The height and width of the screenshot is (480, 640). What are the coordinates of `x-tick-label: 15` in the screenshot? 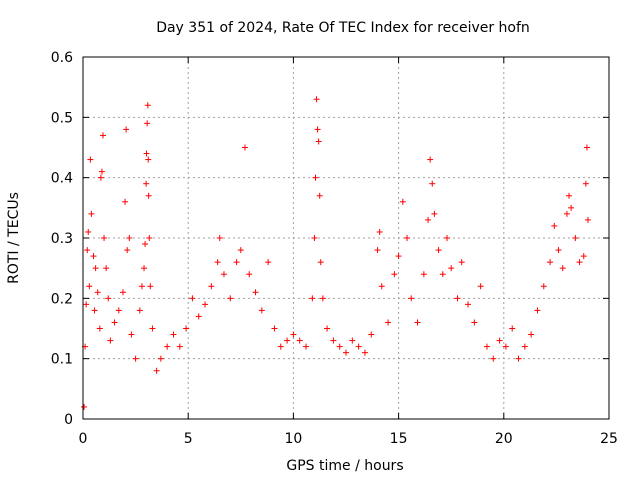 It's located at (399, 439).